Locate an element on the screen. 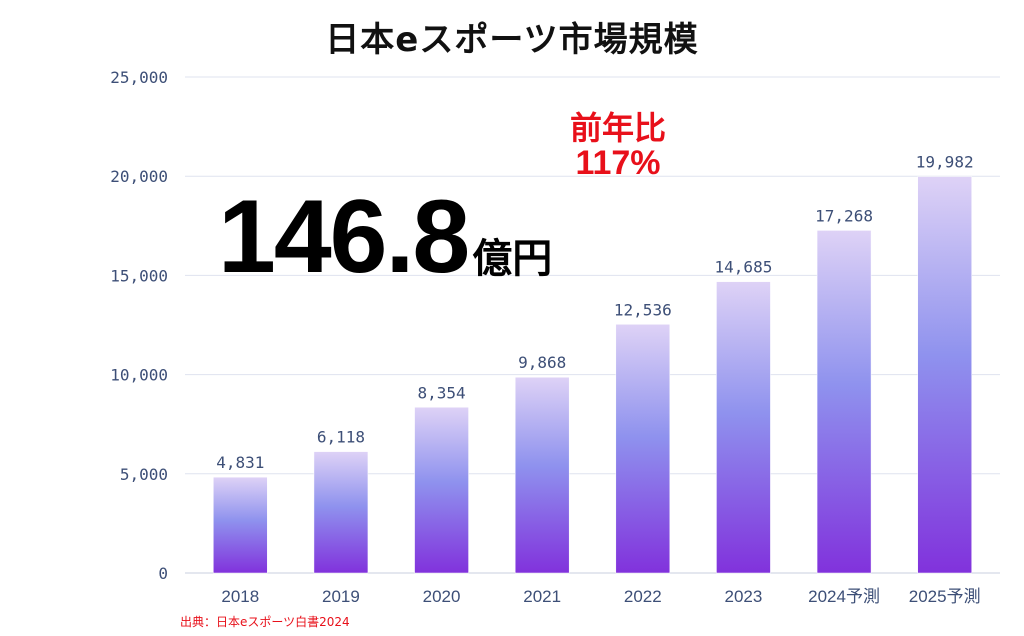 Image resolution: width=1024 pixels, height=636 pixels. chart-title: 日本eスポーツ市場規模 is located at coordinates (512, 40).